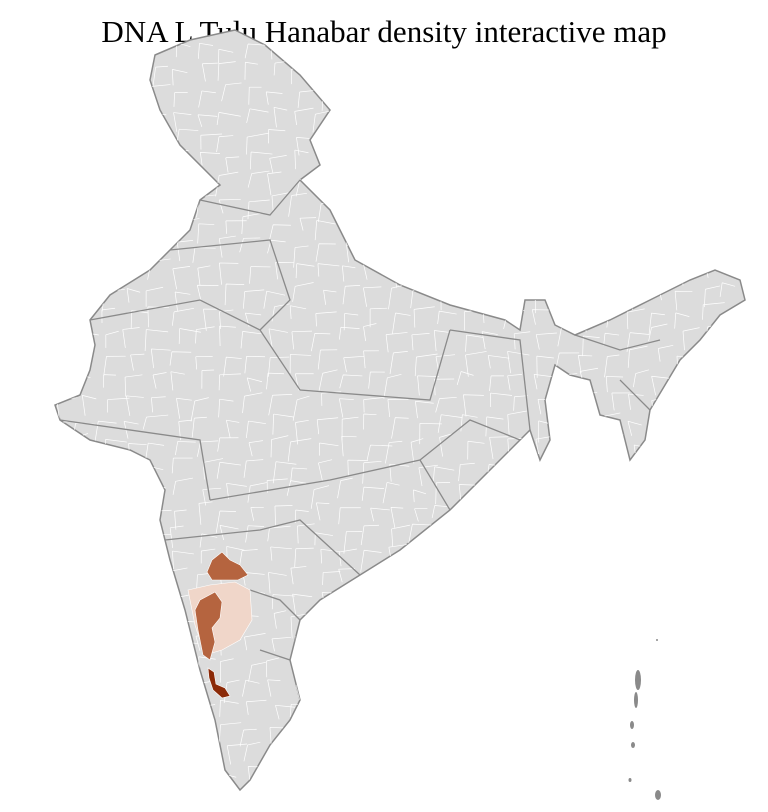  Describe the element at coordinates (227, 566) in the screenshot. I see `region-medium-density-north` at that location.